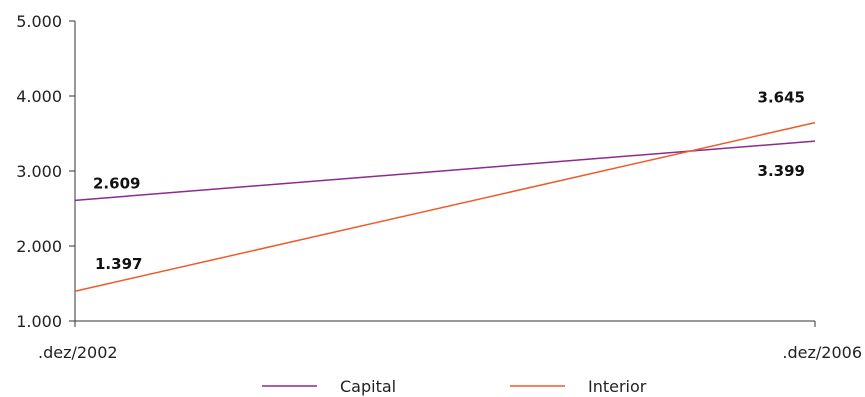 This screenshot has width=865, height=397. I want to click on y-axis-ticks: 1.000 2.000 3.000 4.000 5.000, so click(45, 171).